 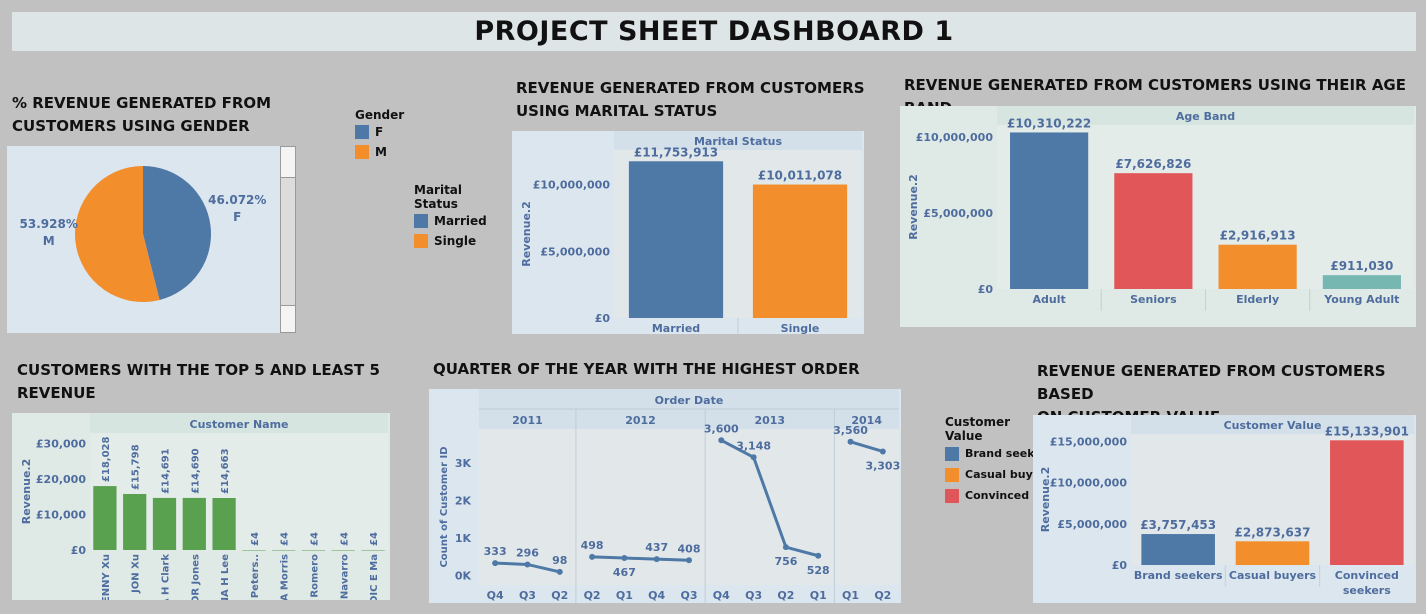 I want to click on value-legend-item-casual: Casual buye.., so click(x=989, y=474).